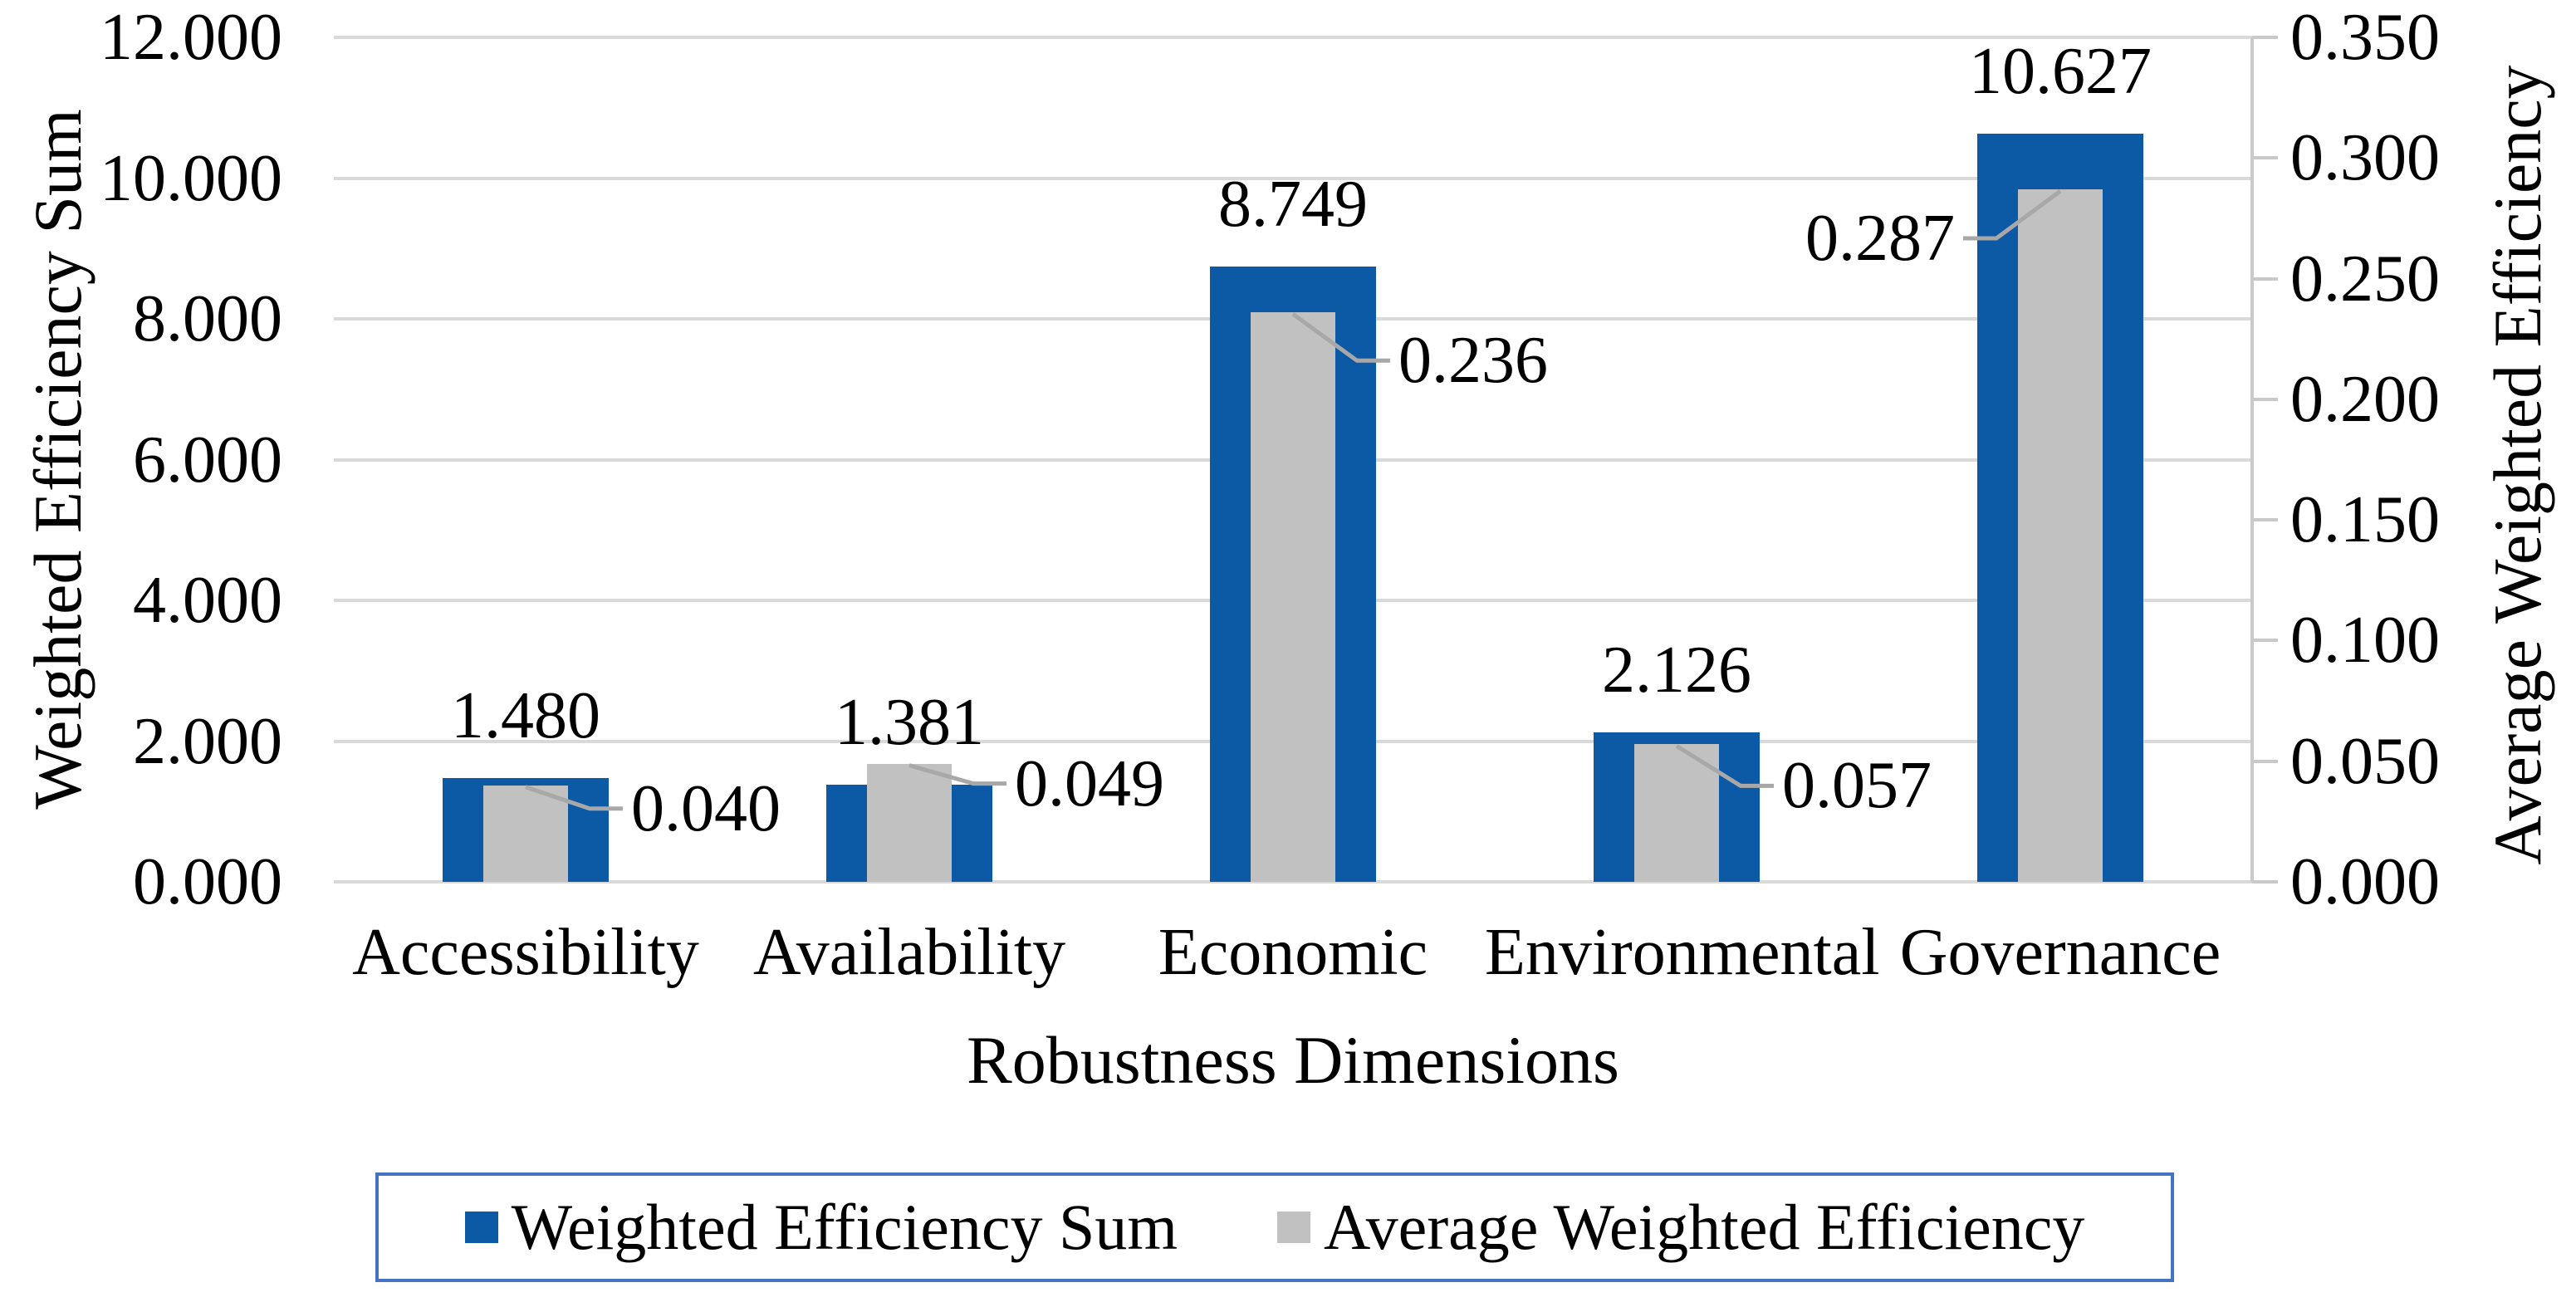  Describe the element at coordinates (1473, 361) in the screenshot. I see `data-label-average-weighted-efficiency: 0.236` at that location.